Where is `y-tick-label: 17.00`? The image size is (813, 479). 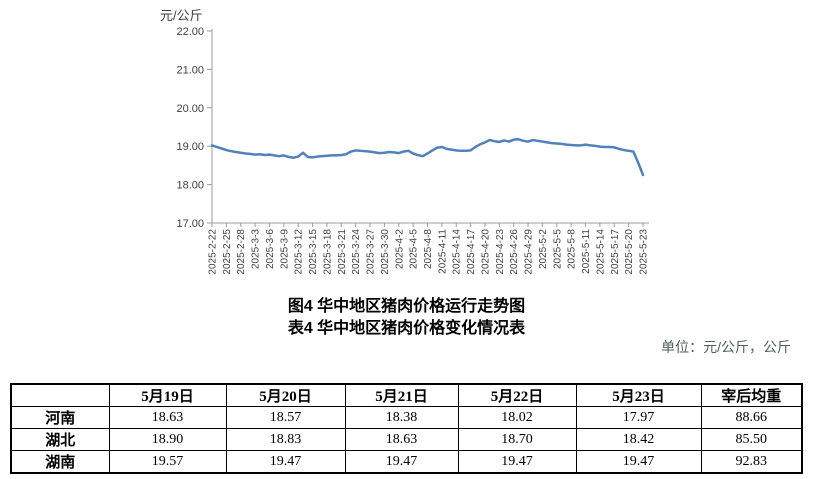
y-tick-label: 17.00 is located at coordinates (190, 224).